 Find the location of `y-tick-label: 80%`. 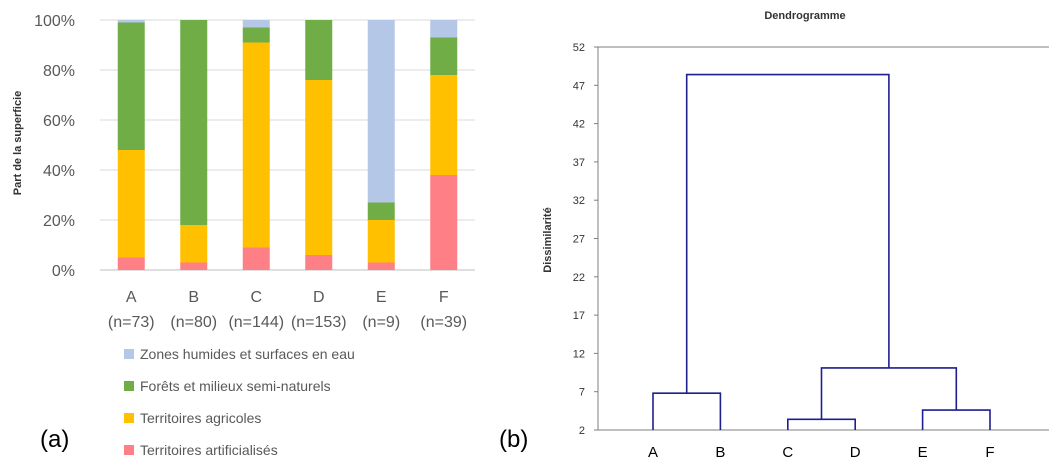

y-tick-label: 80% is located at coordinates (59, 71).